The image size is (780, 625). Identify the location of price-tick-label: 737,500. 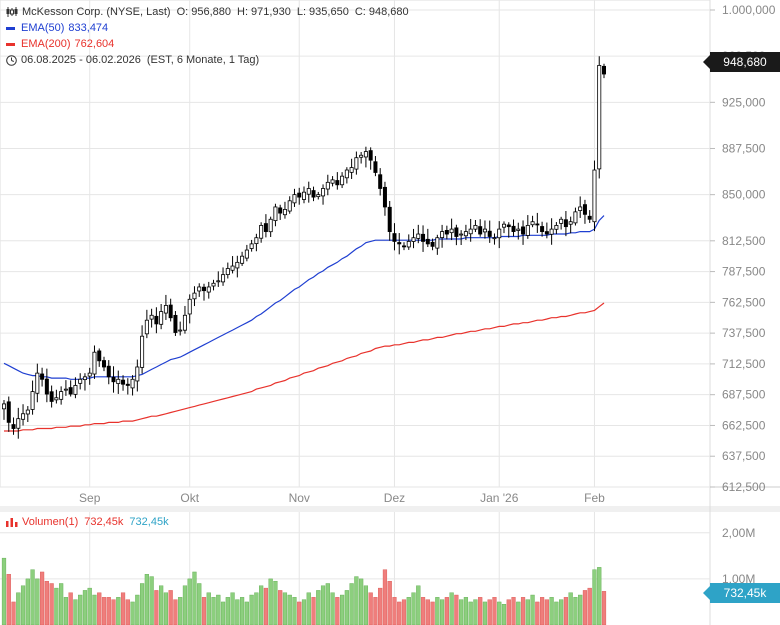
(744, 333).